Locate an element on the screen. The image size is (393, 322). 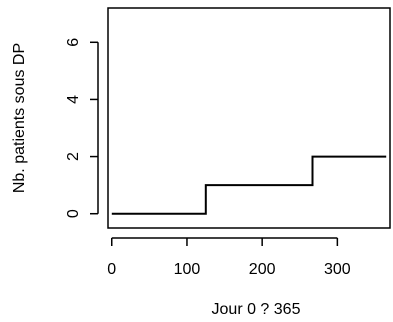
x-axis-title: Jour 0 ? 365 is located at coordinates (256, 309).